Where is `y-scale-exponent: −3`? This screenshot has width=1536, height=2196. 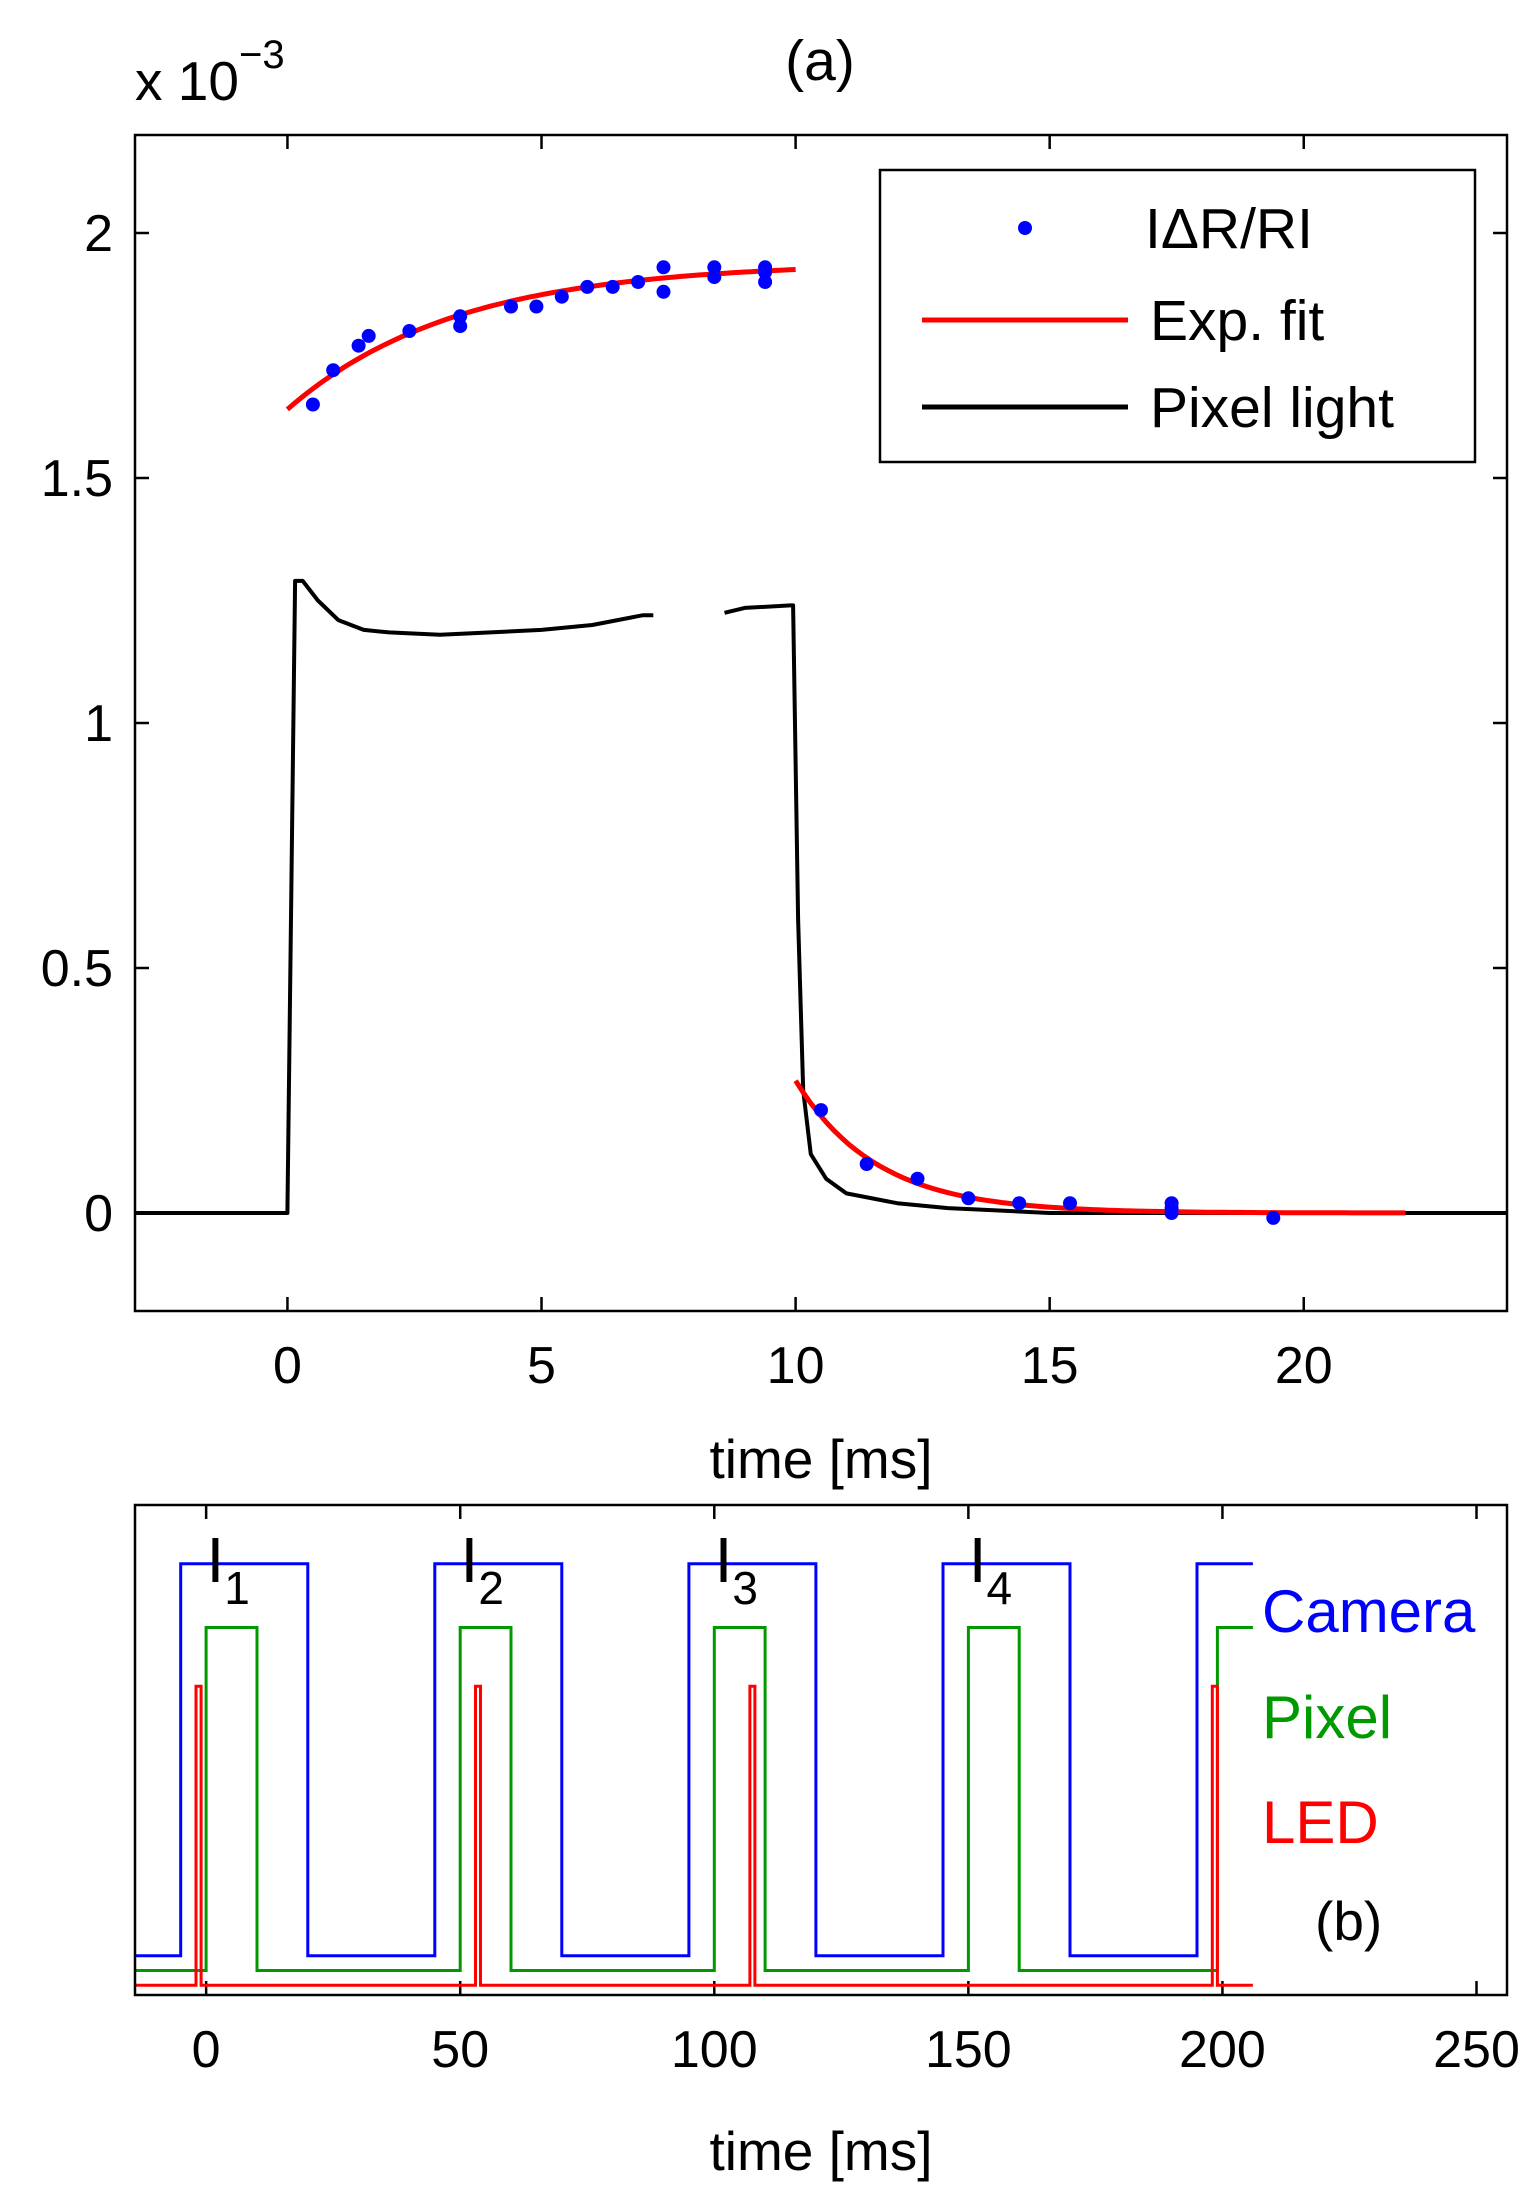 y-scale-exponent: −3 is located at coordinates (262, 55).